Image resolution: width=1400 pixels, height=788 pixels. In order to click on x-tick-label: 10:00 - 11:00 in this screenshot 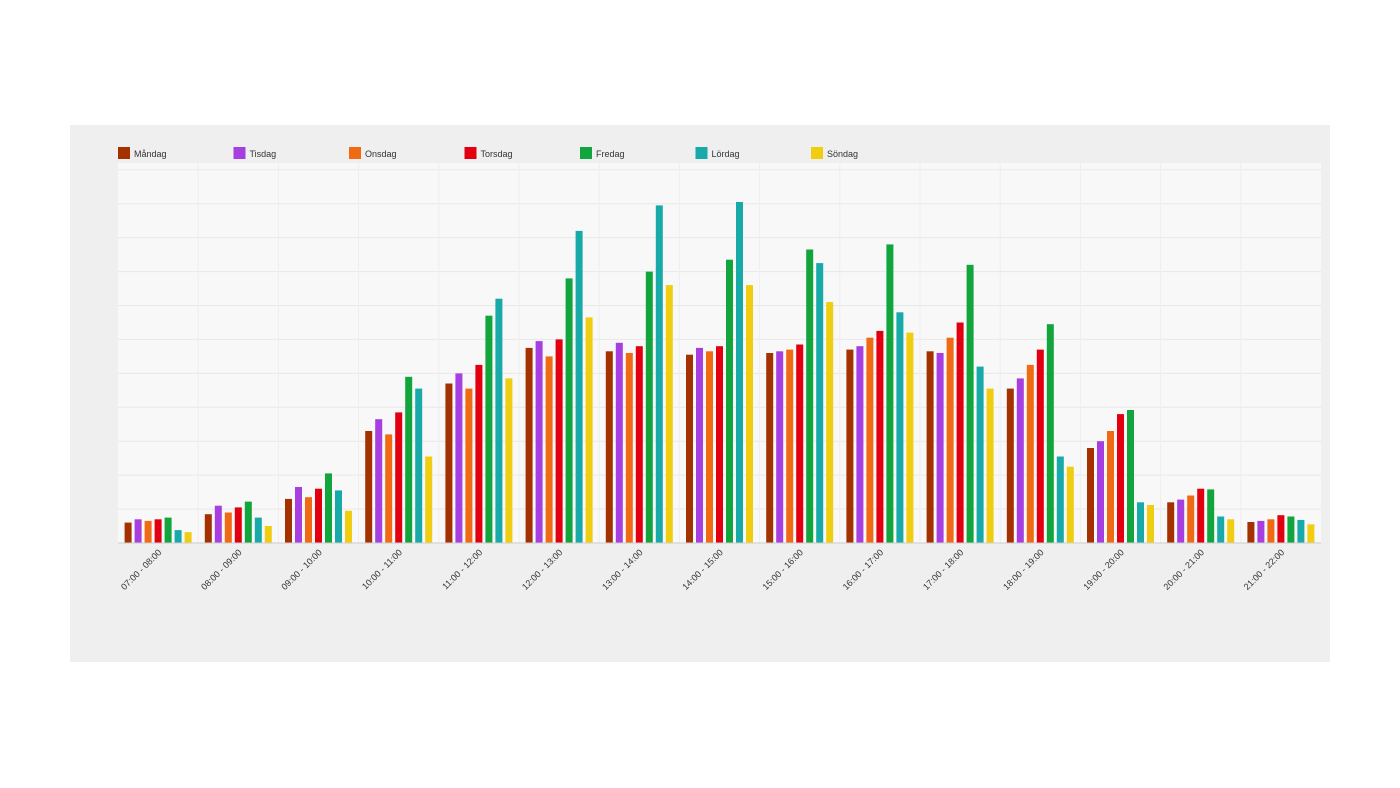, I will do `click(382, 569)`.